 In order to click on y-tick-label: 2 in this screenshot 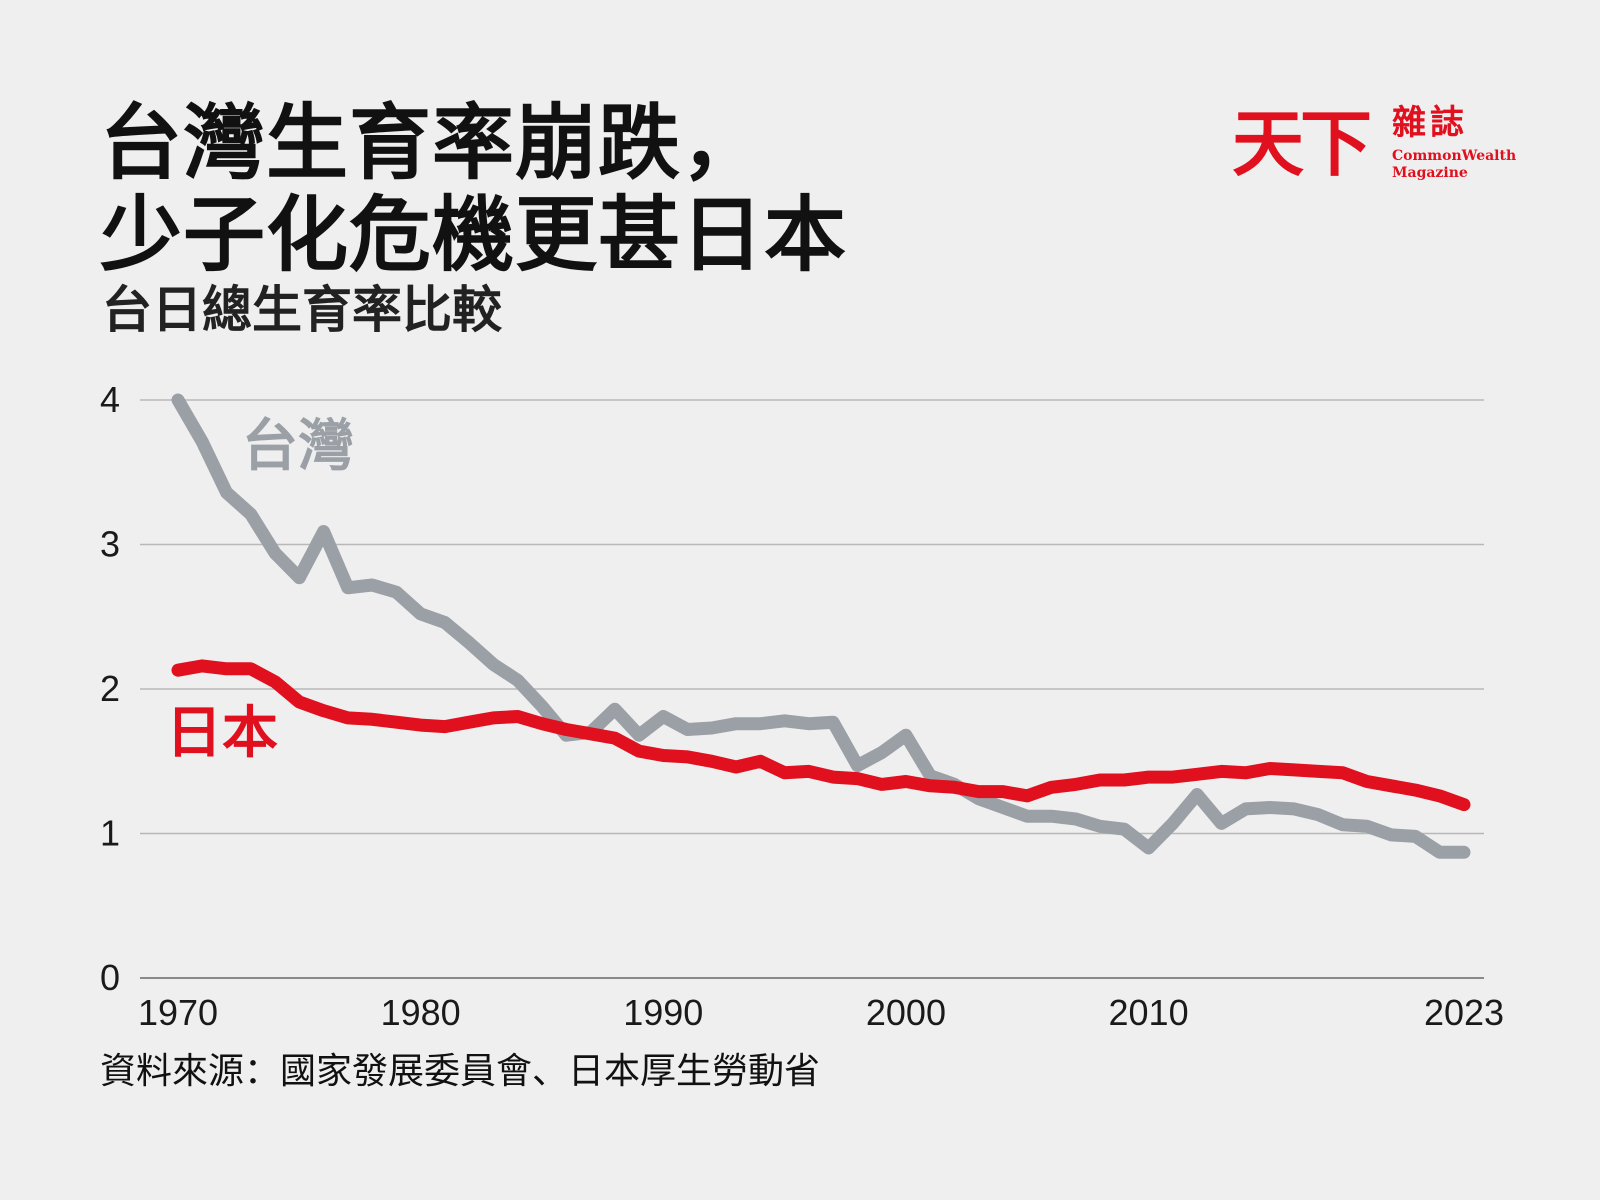, I will do `click(110, 688)`.